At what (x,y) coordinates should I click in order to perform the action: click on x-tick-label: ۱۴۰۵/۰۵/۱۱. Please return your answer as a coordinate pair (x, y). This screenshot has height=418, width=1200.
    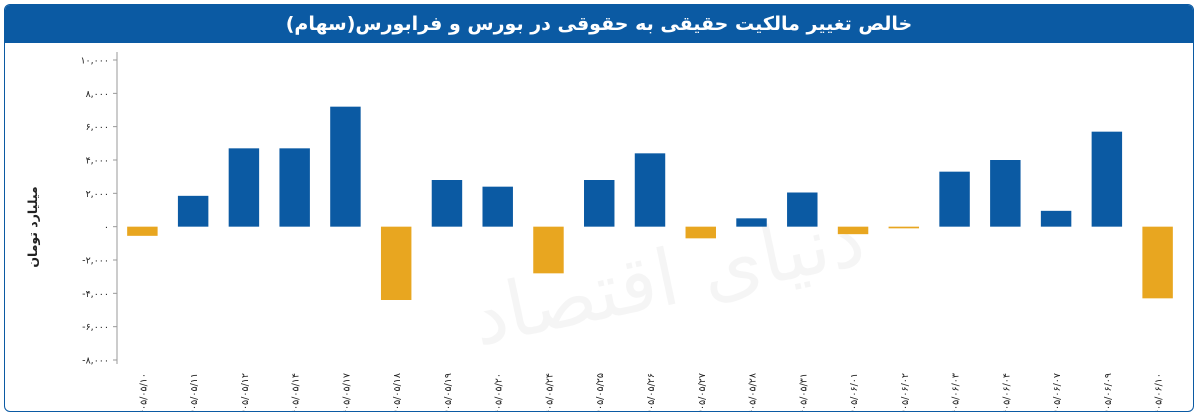
    Looking at the image, I should click on (194, 392).